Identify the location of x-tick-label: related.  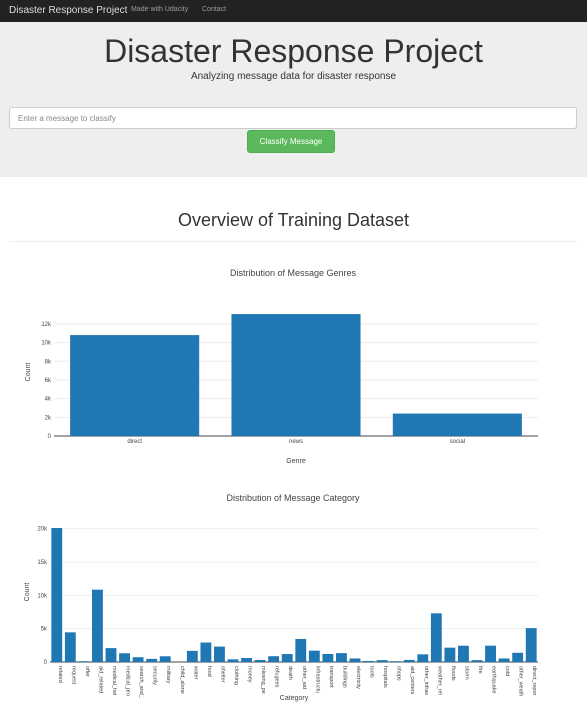
(60, 674).